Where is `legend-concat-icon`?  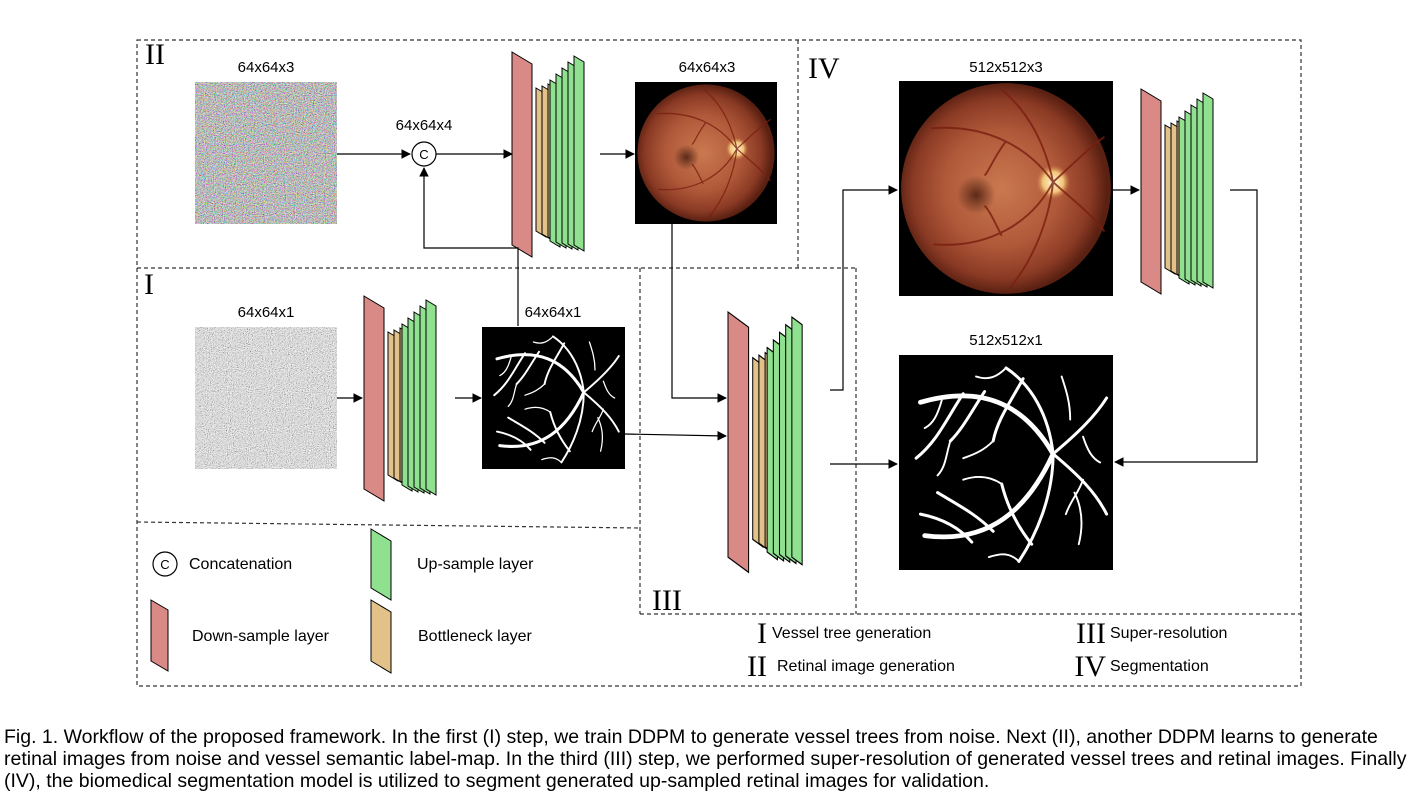
legend-concat-icon is located at coordinates (165, 564).